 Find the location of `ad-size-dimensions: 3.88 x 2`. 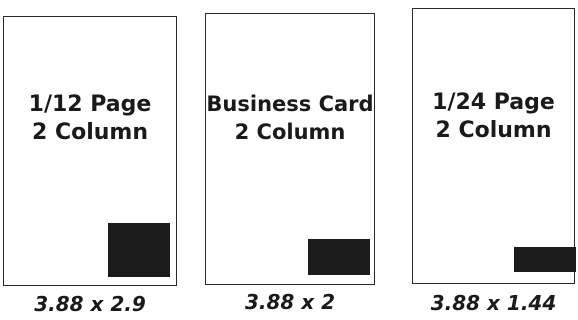

ad-size-dimensions: 3.88 x 2 is located at coordinates (290, 302).